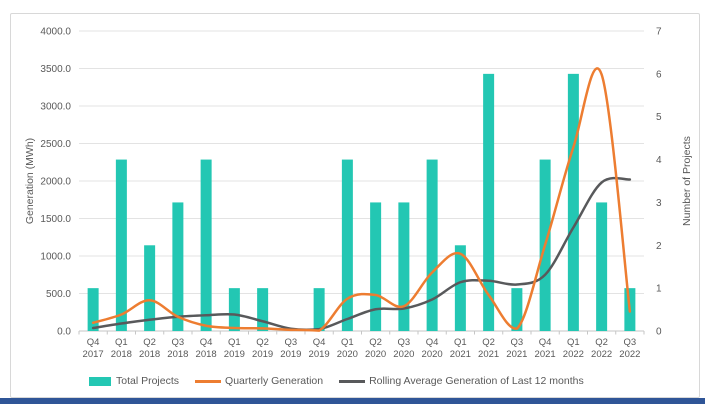 The width and height of the screenshot is (705, 404). Describe the element at coordinates (659, 117) in the screenshot. I see `right-axis-tick-label: 5` at that location.